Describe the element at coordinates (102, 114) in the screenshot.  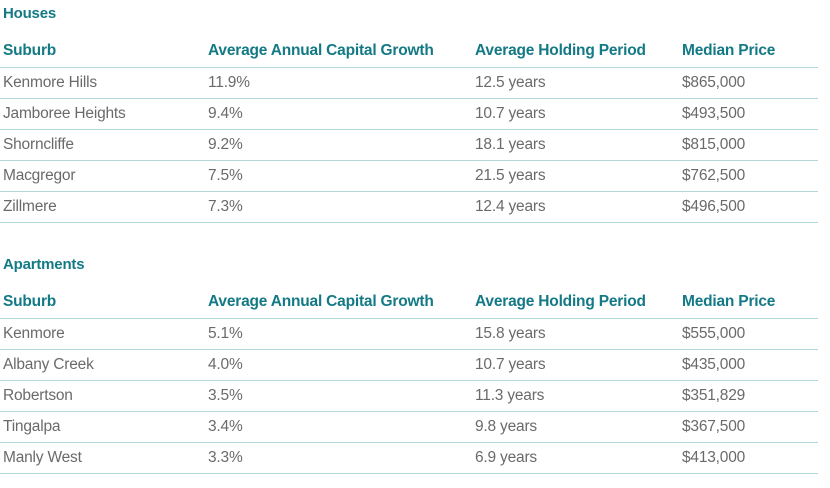
I see `suburb-cell: Jamboree Heights` at that location.